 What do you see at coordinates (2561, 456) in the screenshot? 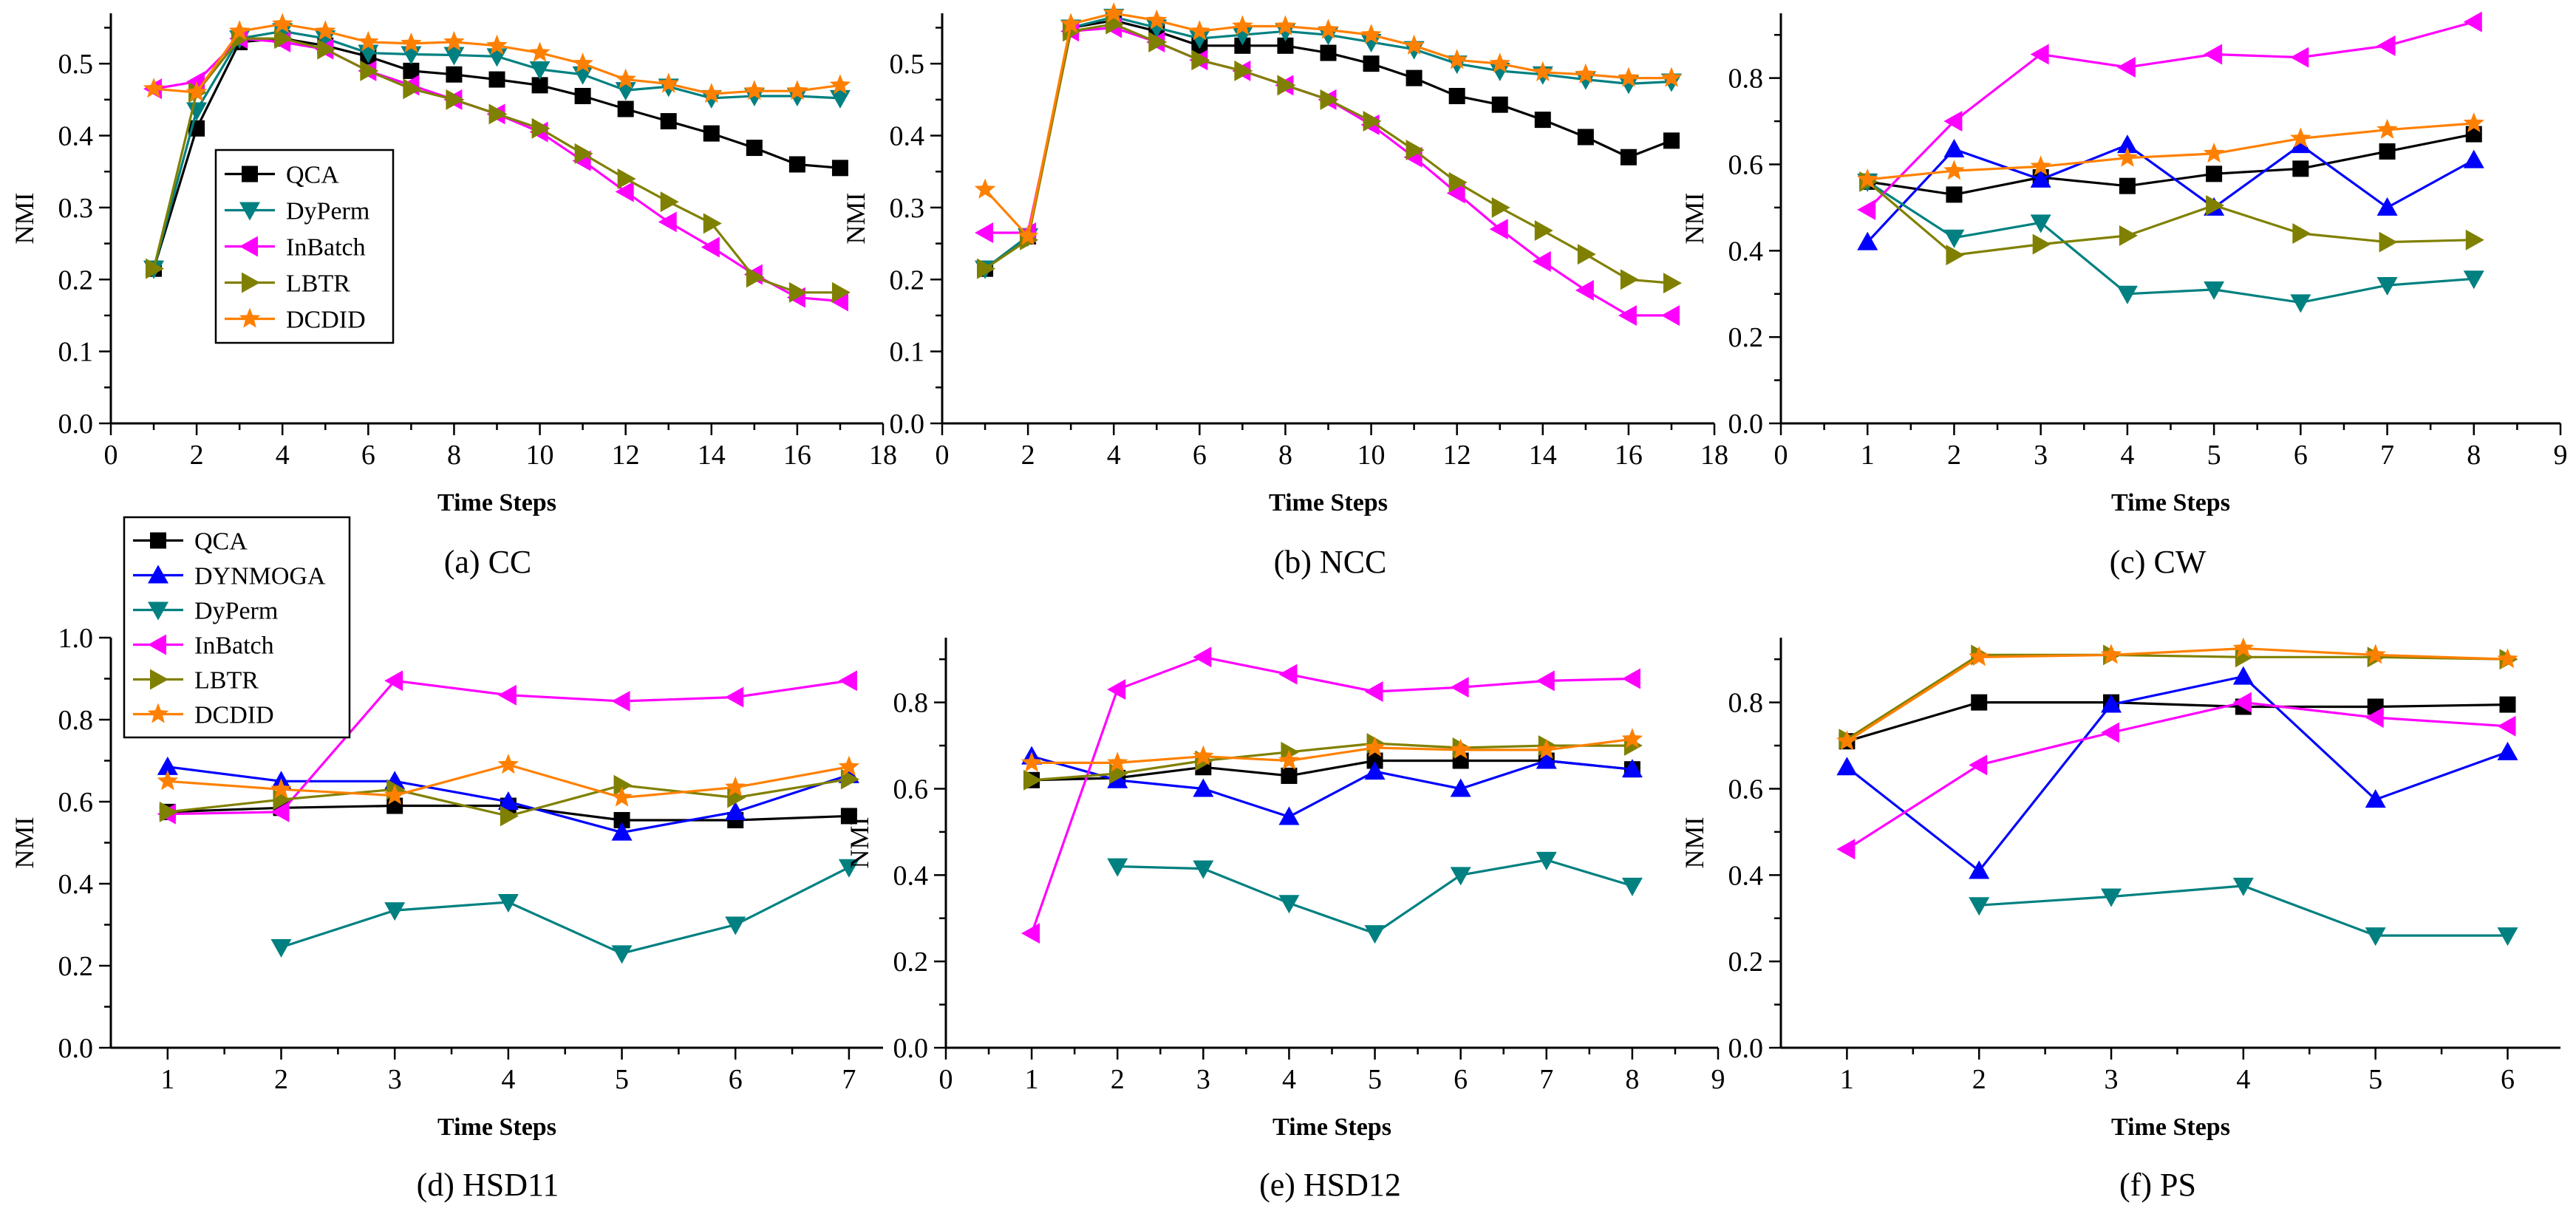
I see `x-tick-label: 9` at bounding box center [2561, 456].